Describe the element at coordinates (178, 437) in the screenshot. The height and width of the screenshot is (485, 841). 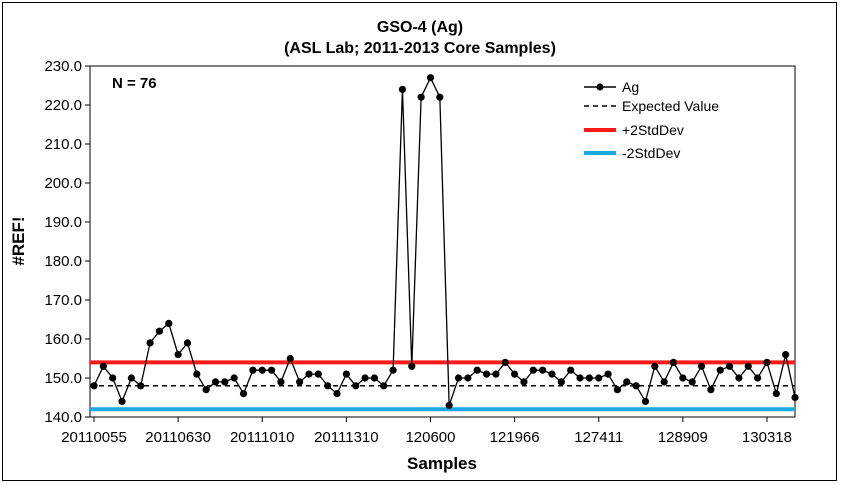
I see `x-tick-label: 20110630` at that location.